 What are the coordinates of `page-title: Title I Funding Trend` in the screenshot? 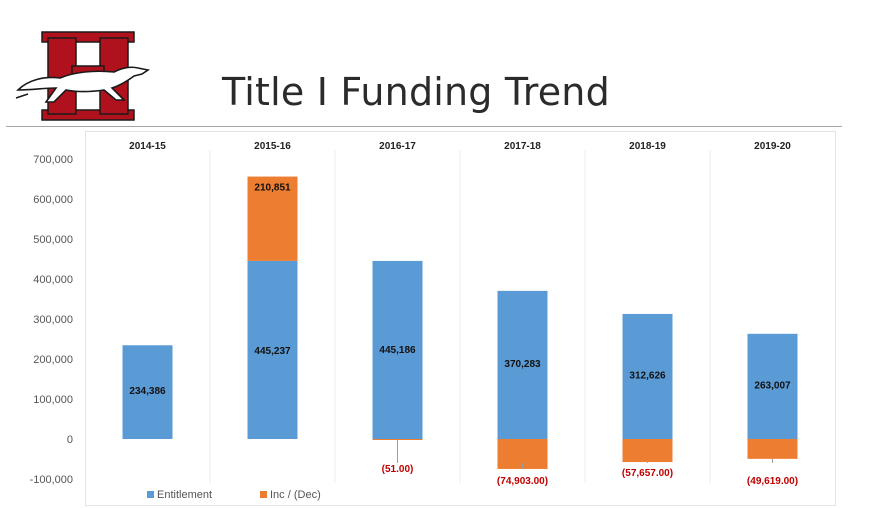 It's located at (416, 92).